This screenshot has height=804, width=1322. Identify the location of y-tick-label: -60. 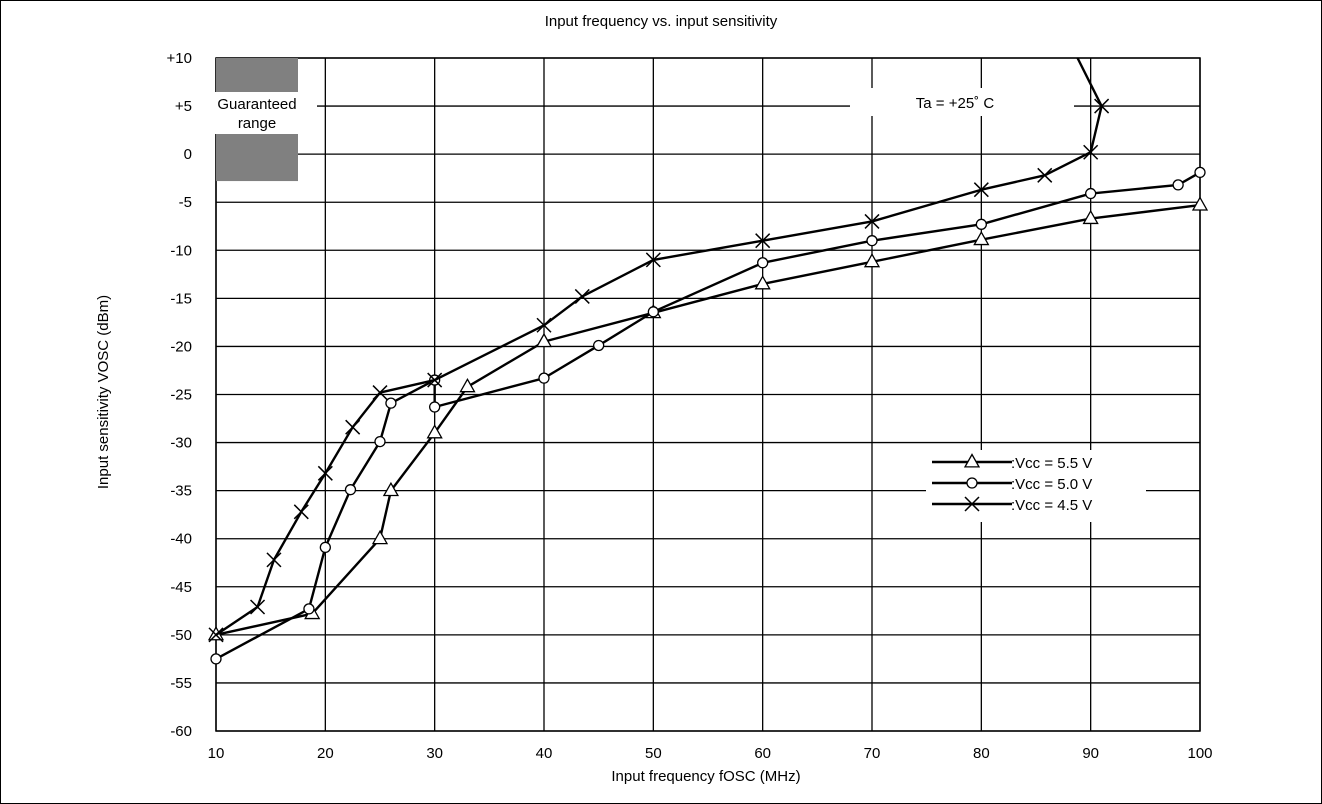
(181, 731).